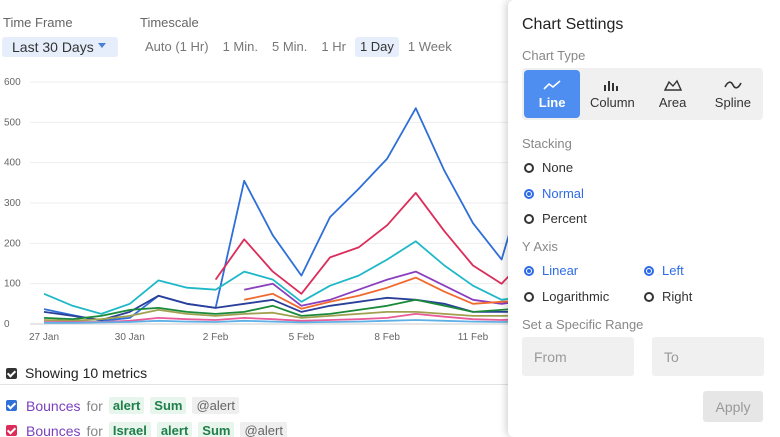  I want to click on chart-type-selector: Line Column Area Spline, so click(642, 94).